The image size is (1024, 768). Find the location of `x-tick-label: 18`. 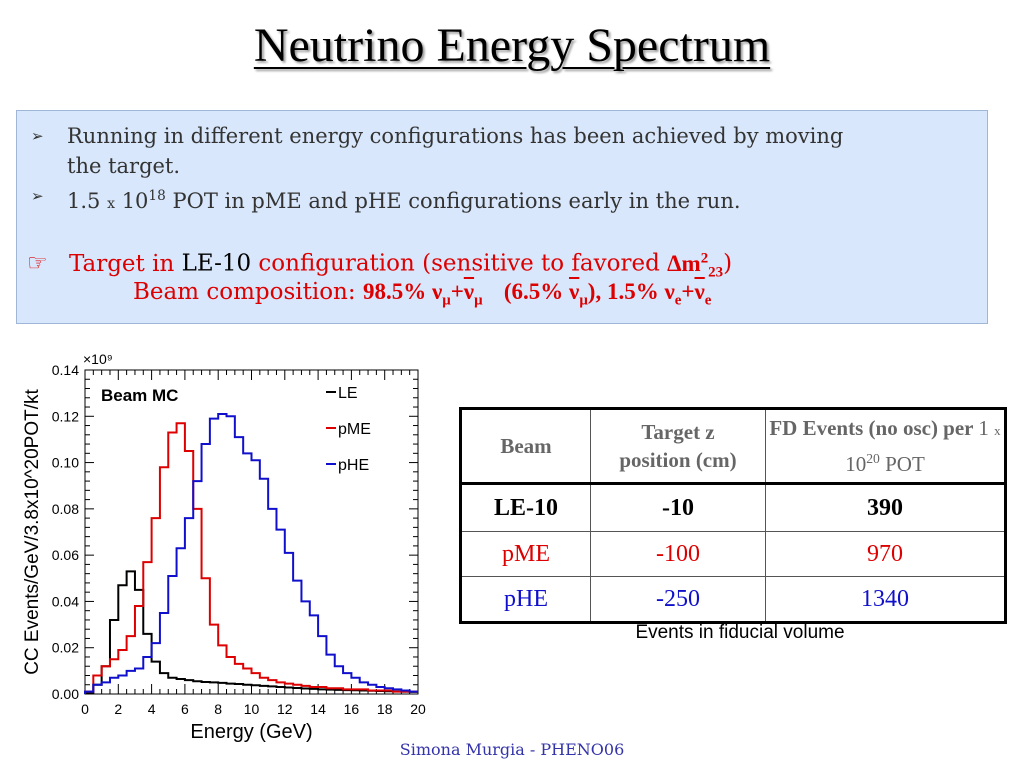

x-tick-label: 18 is located at coordinates (385, 709).